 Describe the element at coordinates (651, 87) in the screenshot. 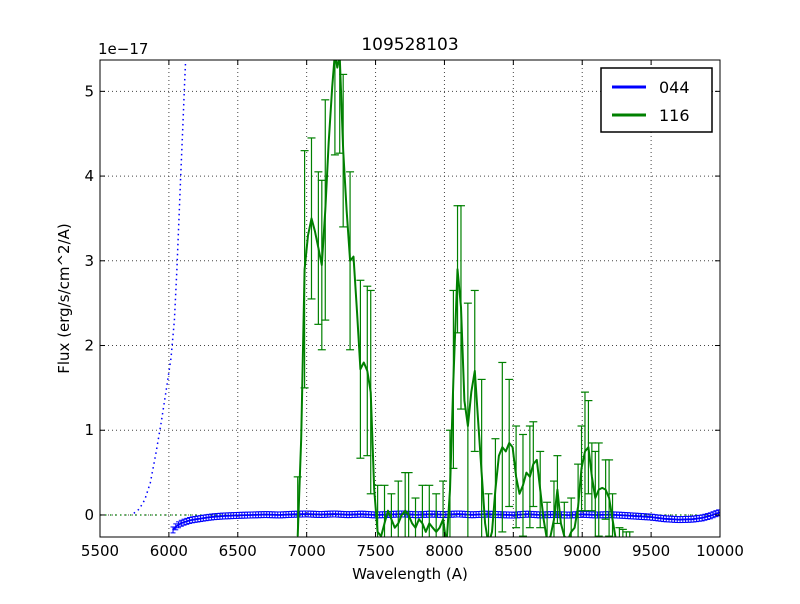

I see `legend-entry-044: 044` at that location.